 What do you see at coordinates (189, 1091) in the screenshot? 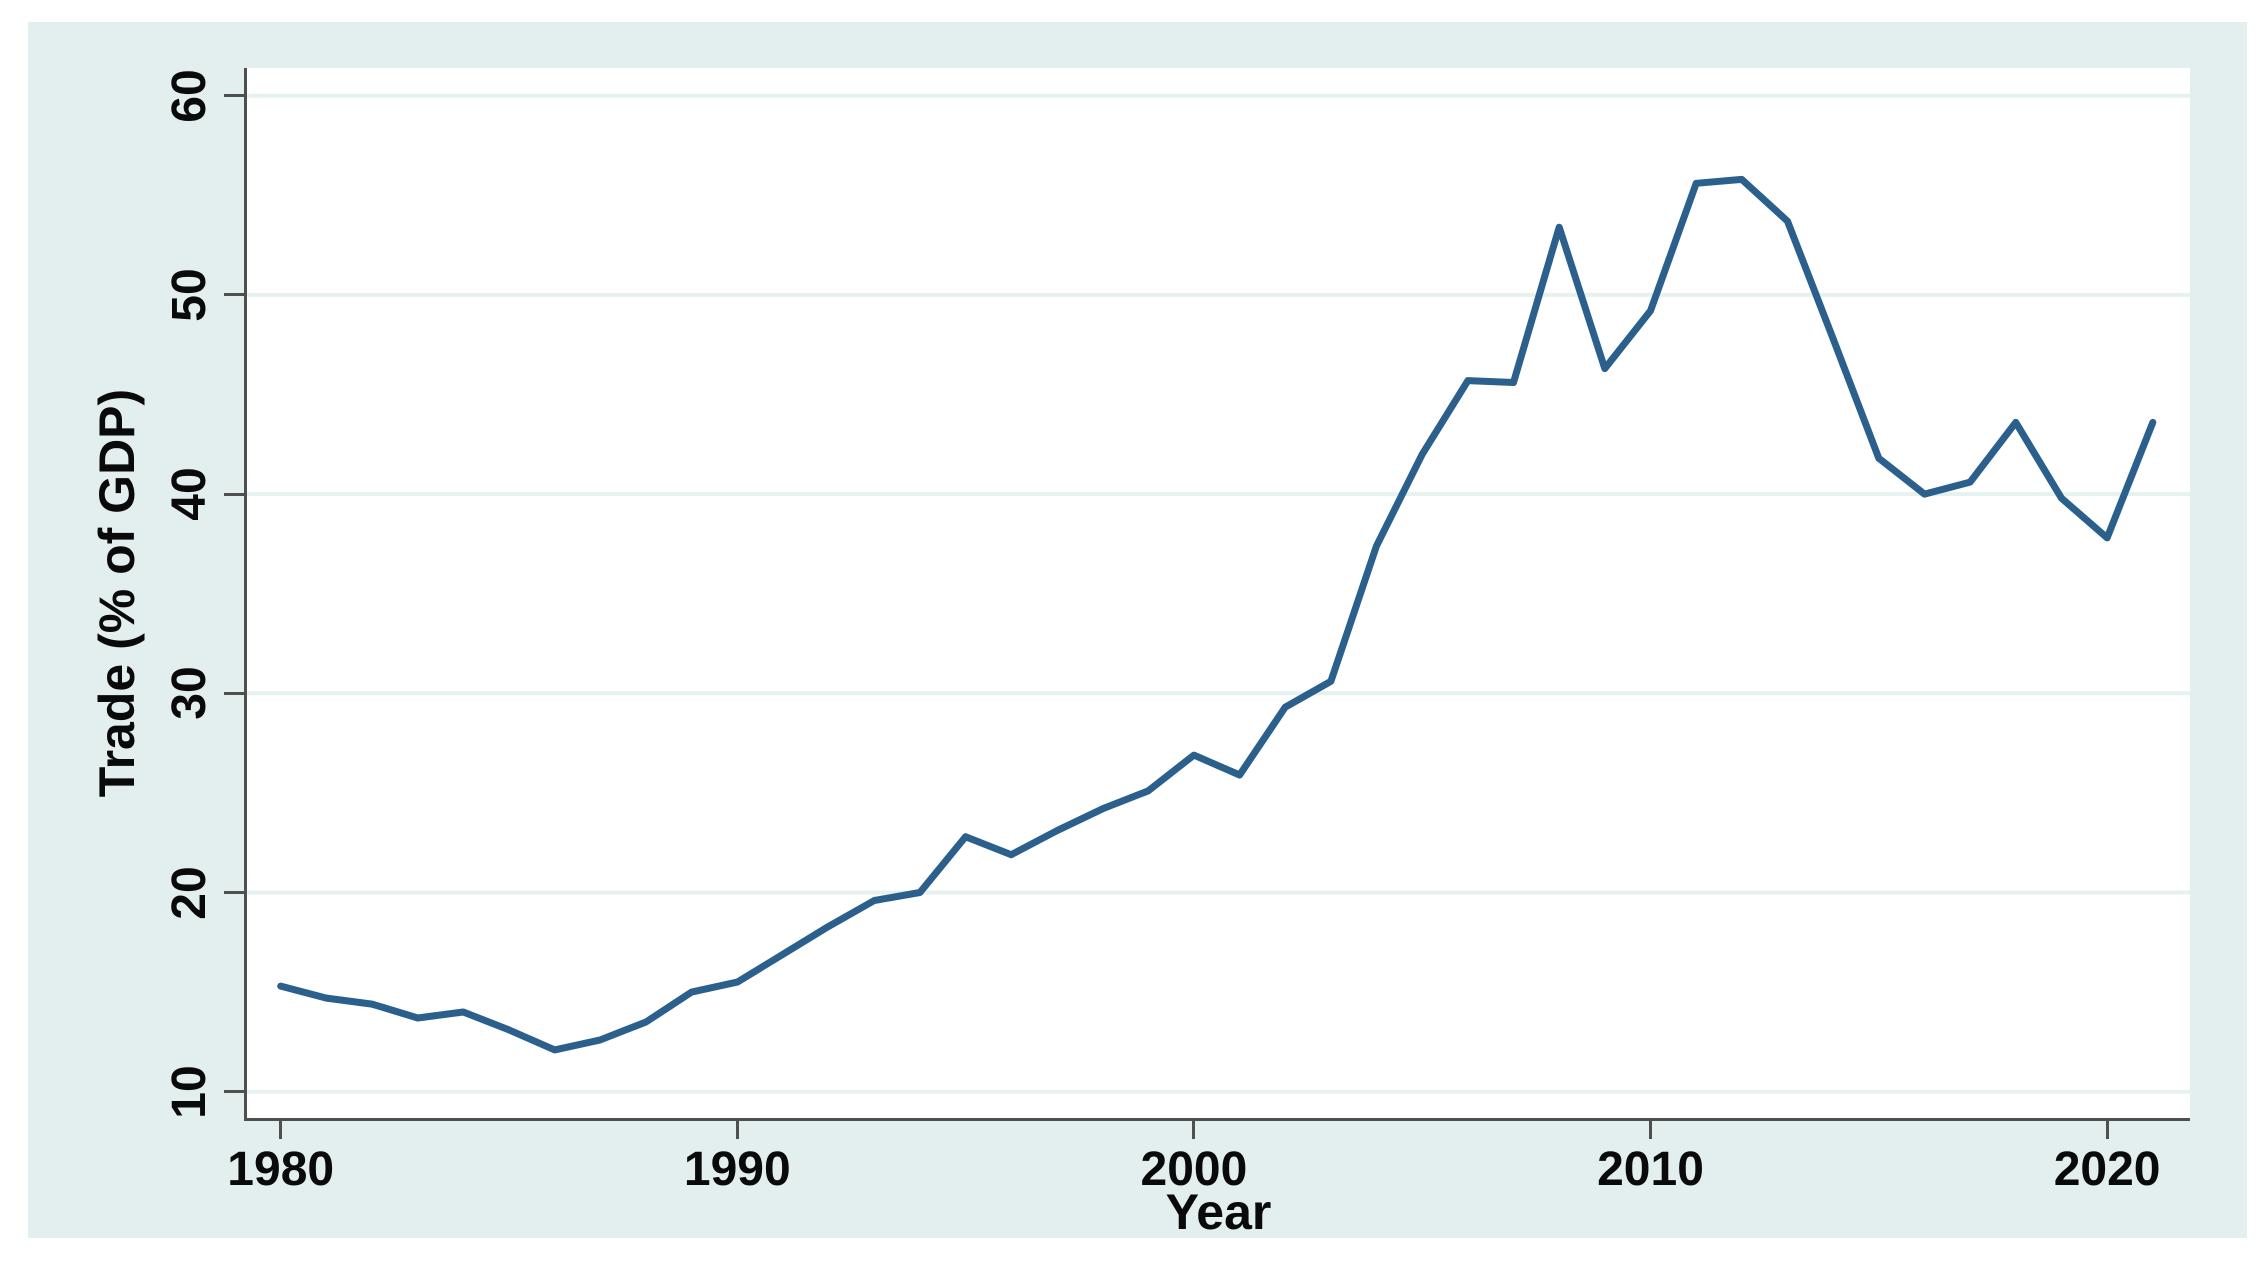
I see `y-tick-label-10: 10` at bounding box center [189, 1091].